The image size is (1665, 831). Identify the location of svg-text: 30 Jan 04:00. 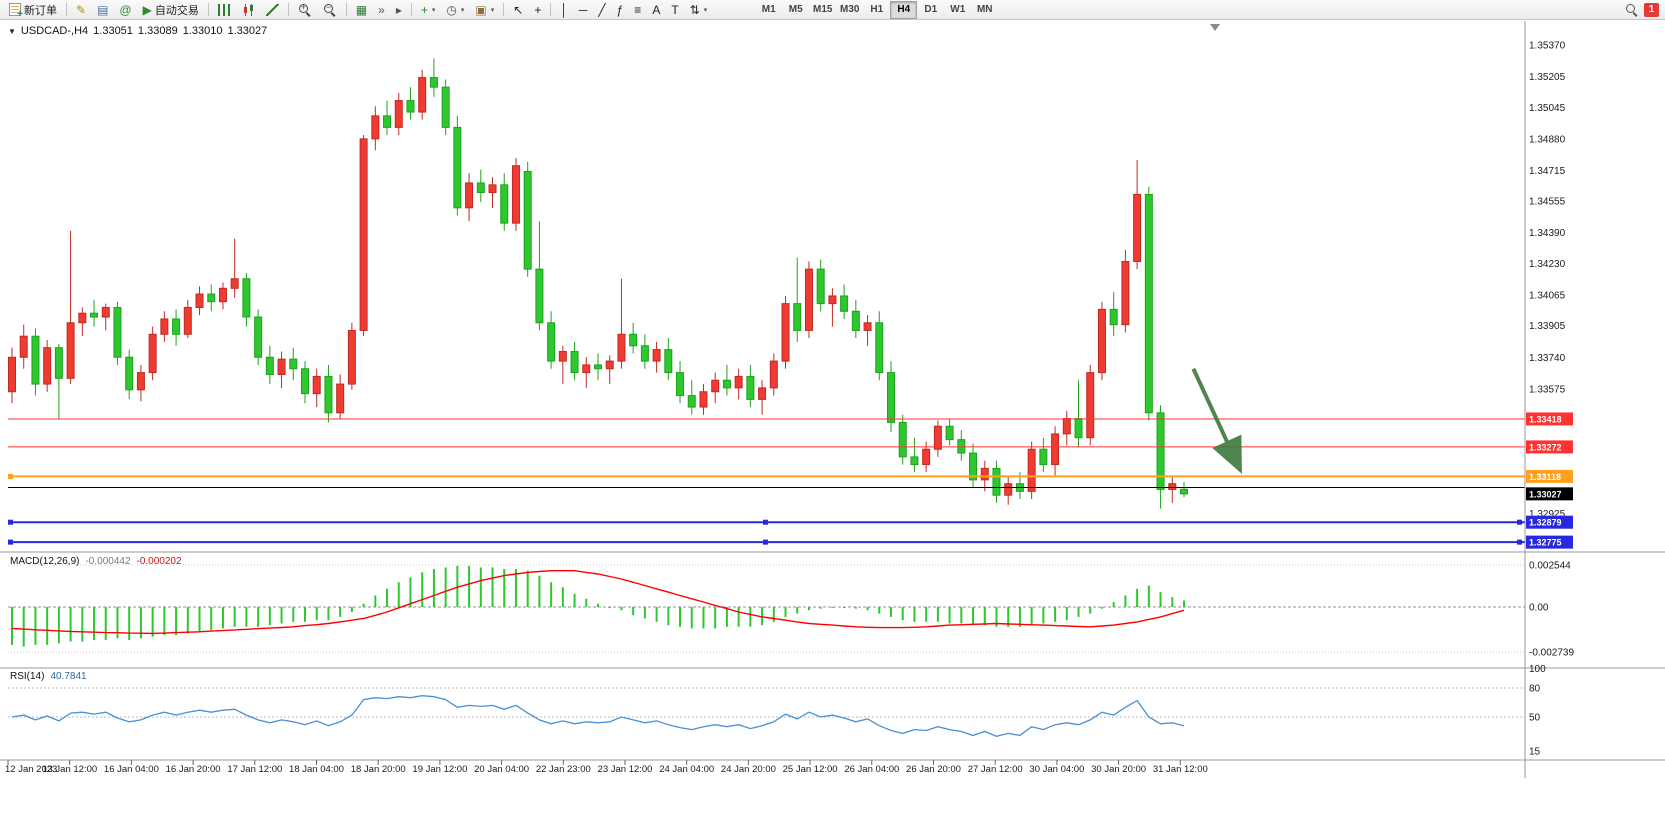
(1056, 769).